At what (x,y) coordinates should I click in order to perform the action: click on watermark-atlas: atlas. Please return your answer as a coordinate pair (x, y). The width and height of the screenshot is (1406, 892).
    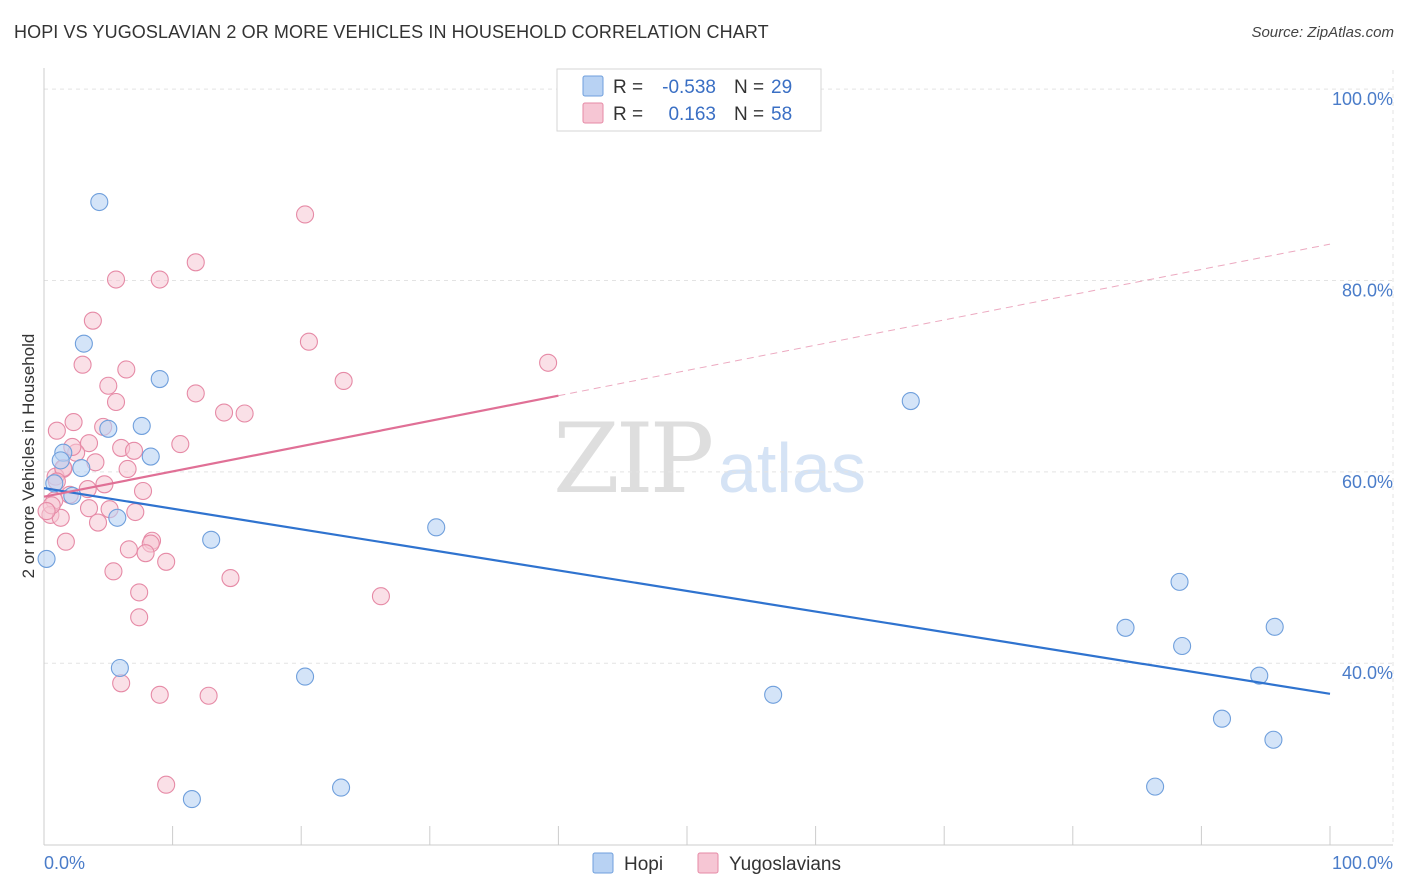
    Looking at the image, I should click on (792, 468).